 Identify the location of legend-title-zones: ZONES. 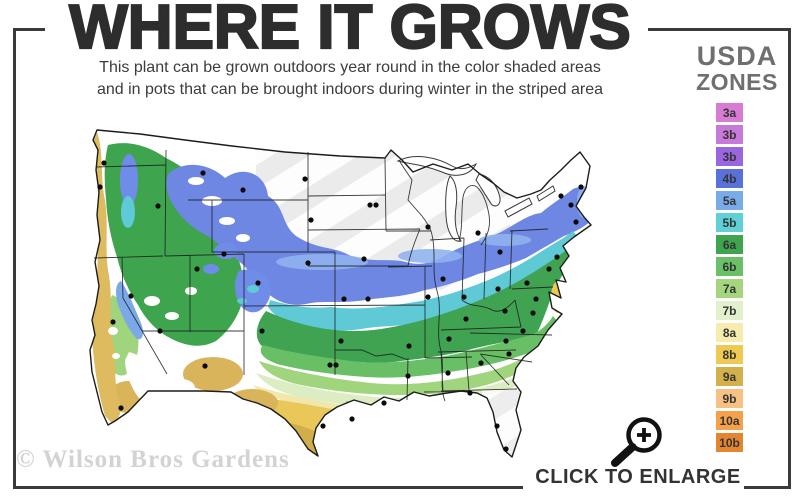
(737, 82).